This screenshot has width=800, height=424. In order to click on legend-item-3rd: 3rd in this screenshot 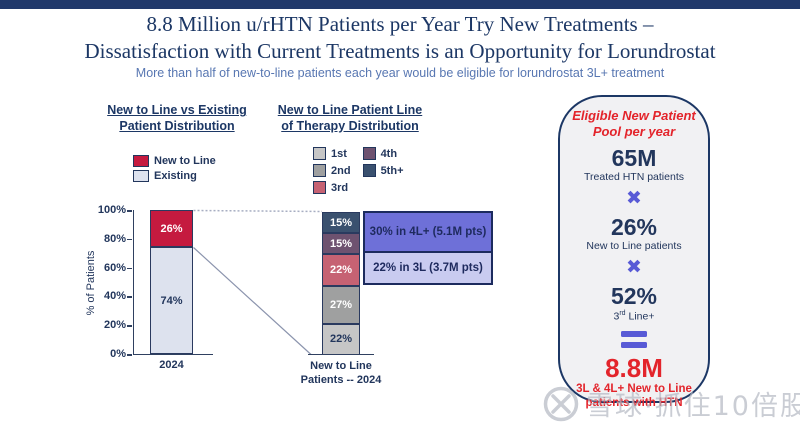, I will do `click(332, 187)`.